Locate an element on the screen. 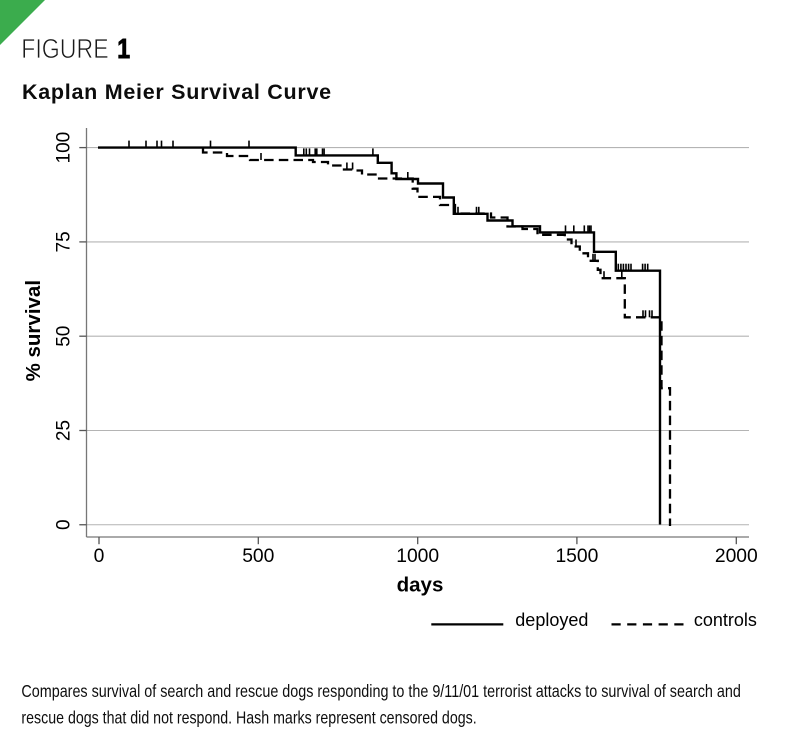 This screenshot has width=800, height=744. svg-text: controls is located at coordinates (725, 620).